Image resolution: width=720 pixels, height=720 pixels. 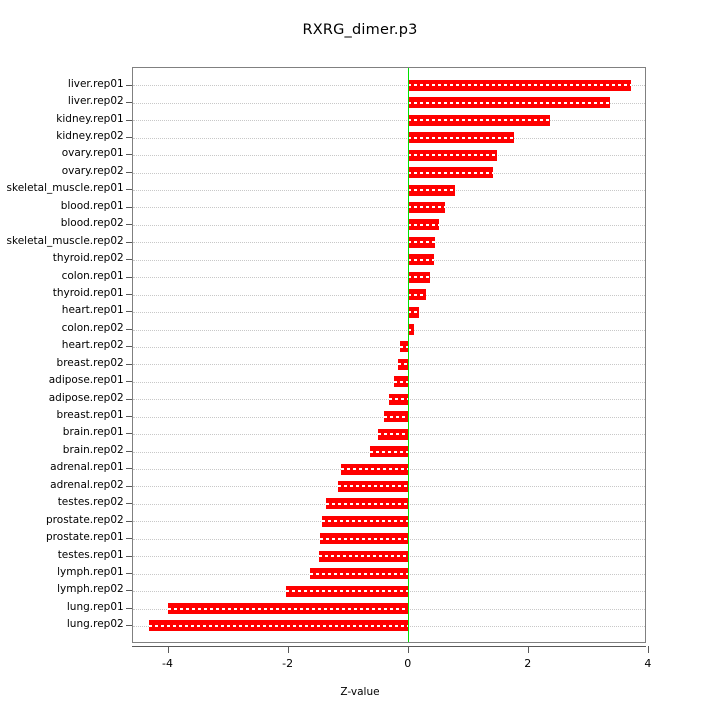 What do you see at coordinates (92, 310) in the screenshot?
I see `y-axis-label: heart.rep01` at bounding box center [92, 310].